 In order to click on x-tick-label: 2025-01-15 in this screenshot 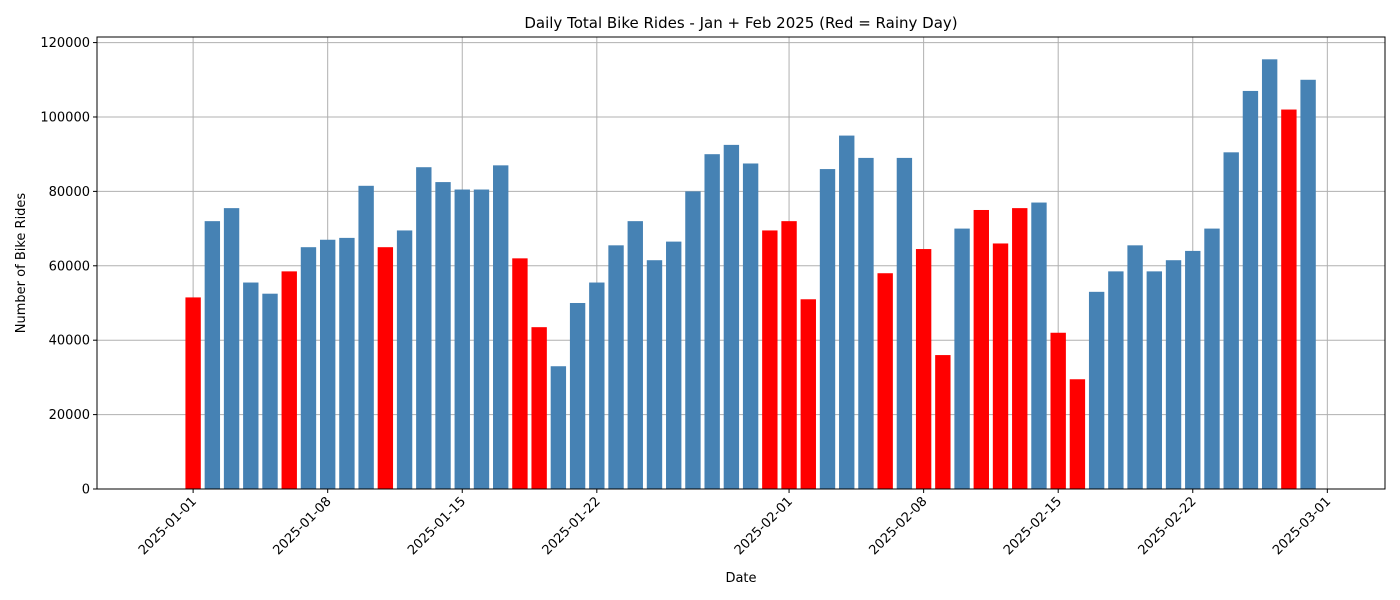, I will do `click(437, 526)`.